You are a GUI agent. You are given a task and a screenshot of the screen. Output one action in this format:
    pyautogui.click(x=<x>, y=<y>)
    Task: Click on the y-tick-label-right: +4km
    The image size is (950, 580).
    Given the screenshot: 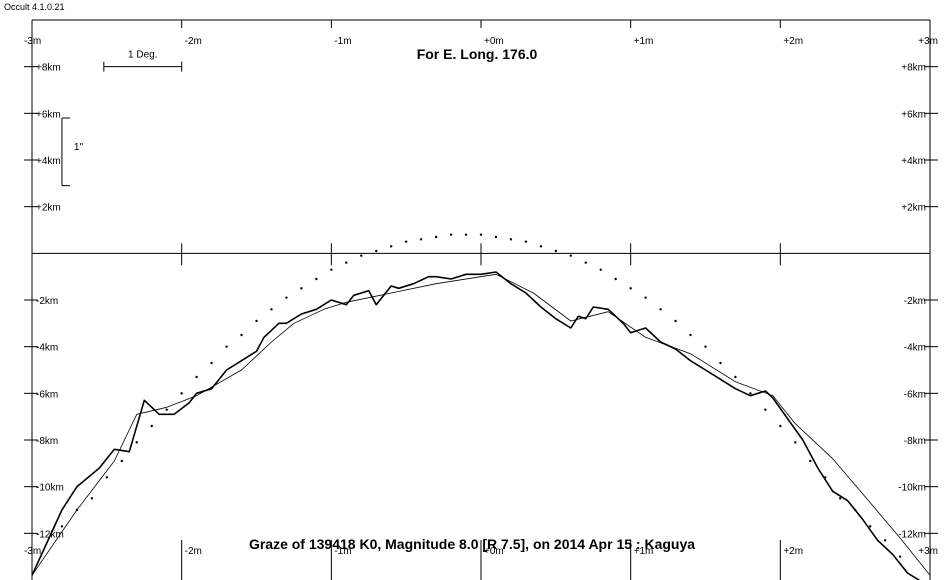 What is the action you would take?
    pyautogui.click(x=913, y=161)
    